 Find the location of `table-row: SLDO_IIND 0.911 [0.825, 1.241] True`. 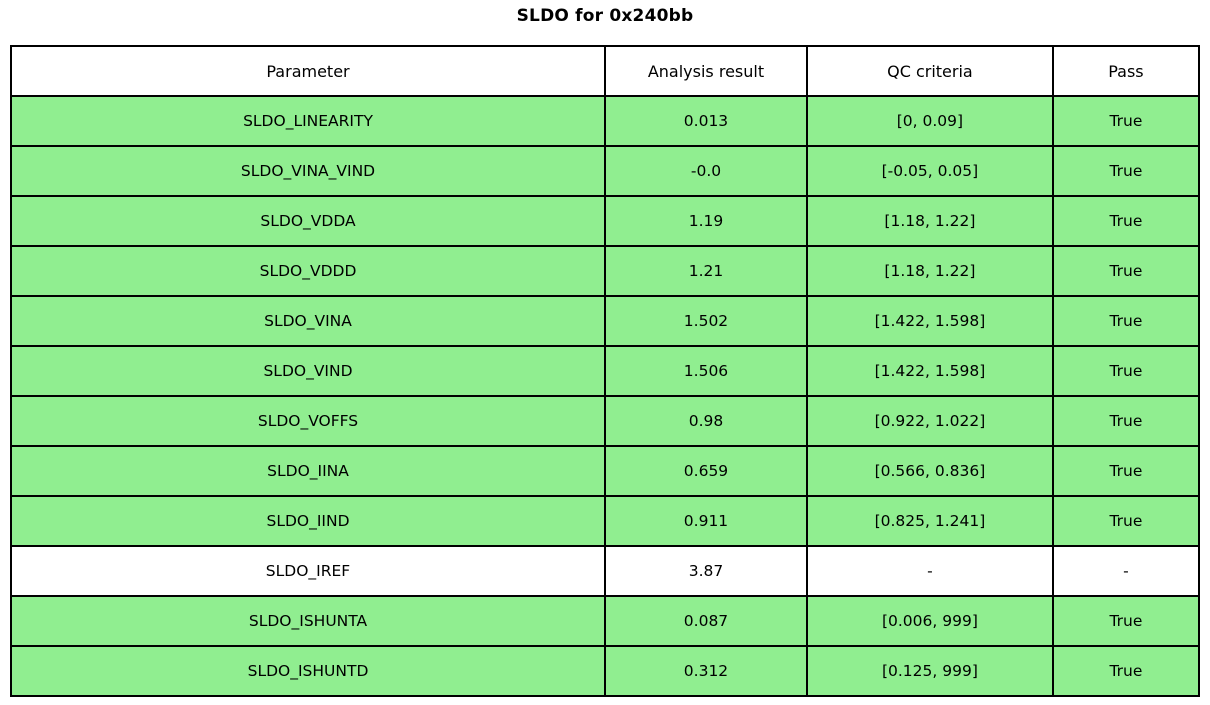

table-row: SLDO_IIND 0.911 [0.825, 1.241] True is located at coordinates (605, 521).